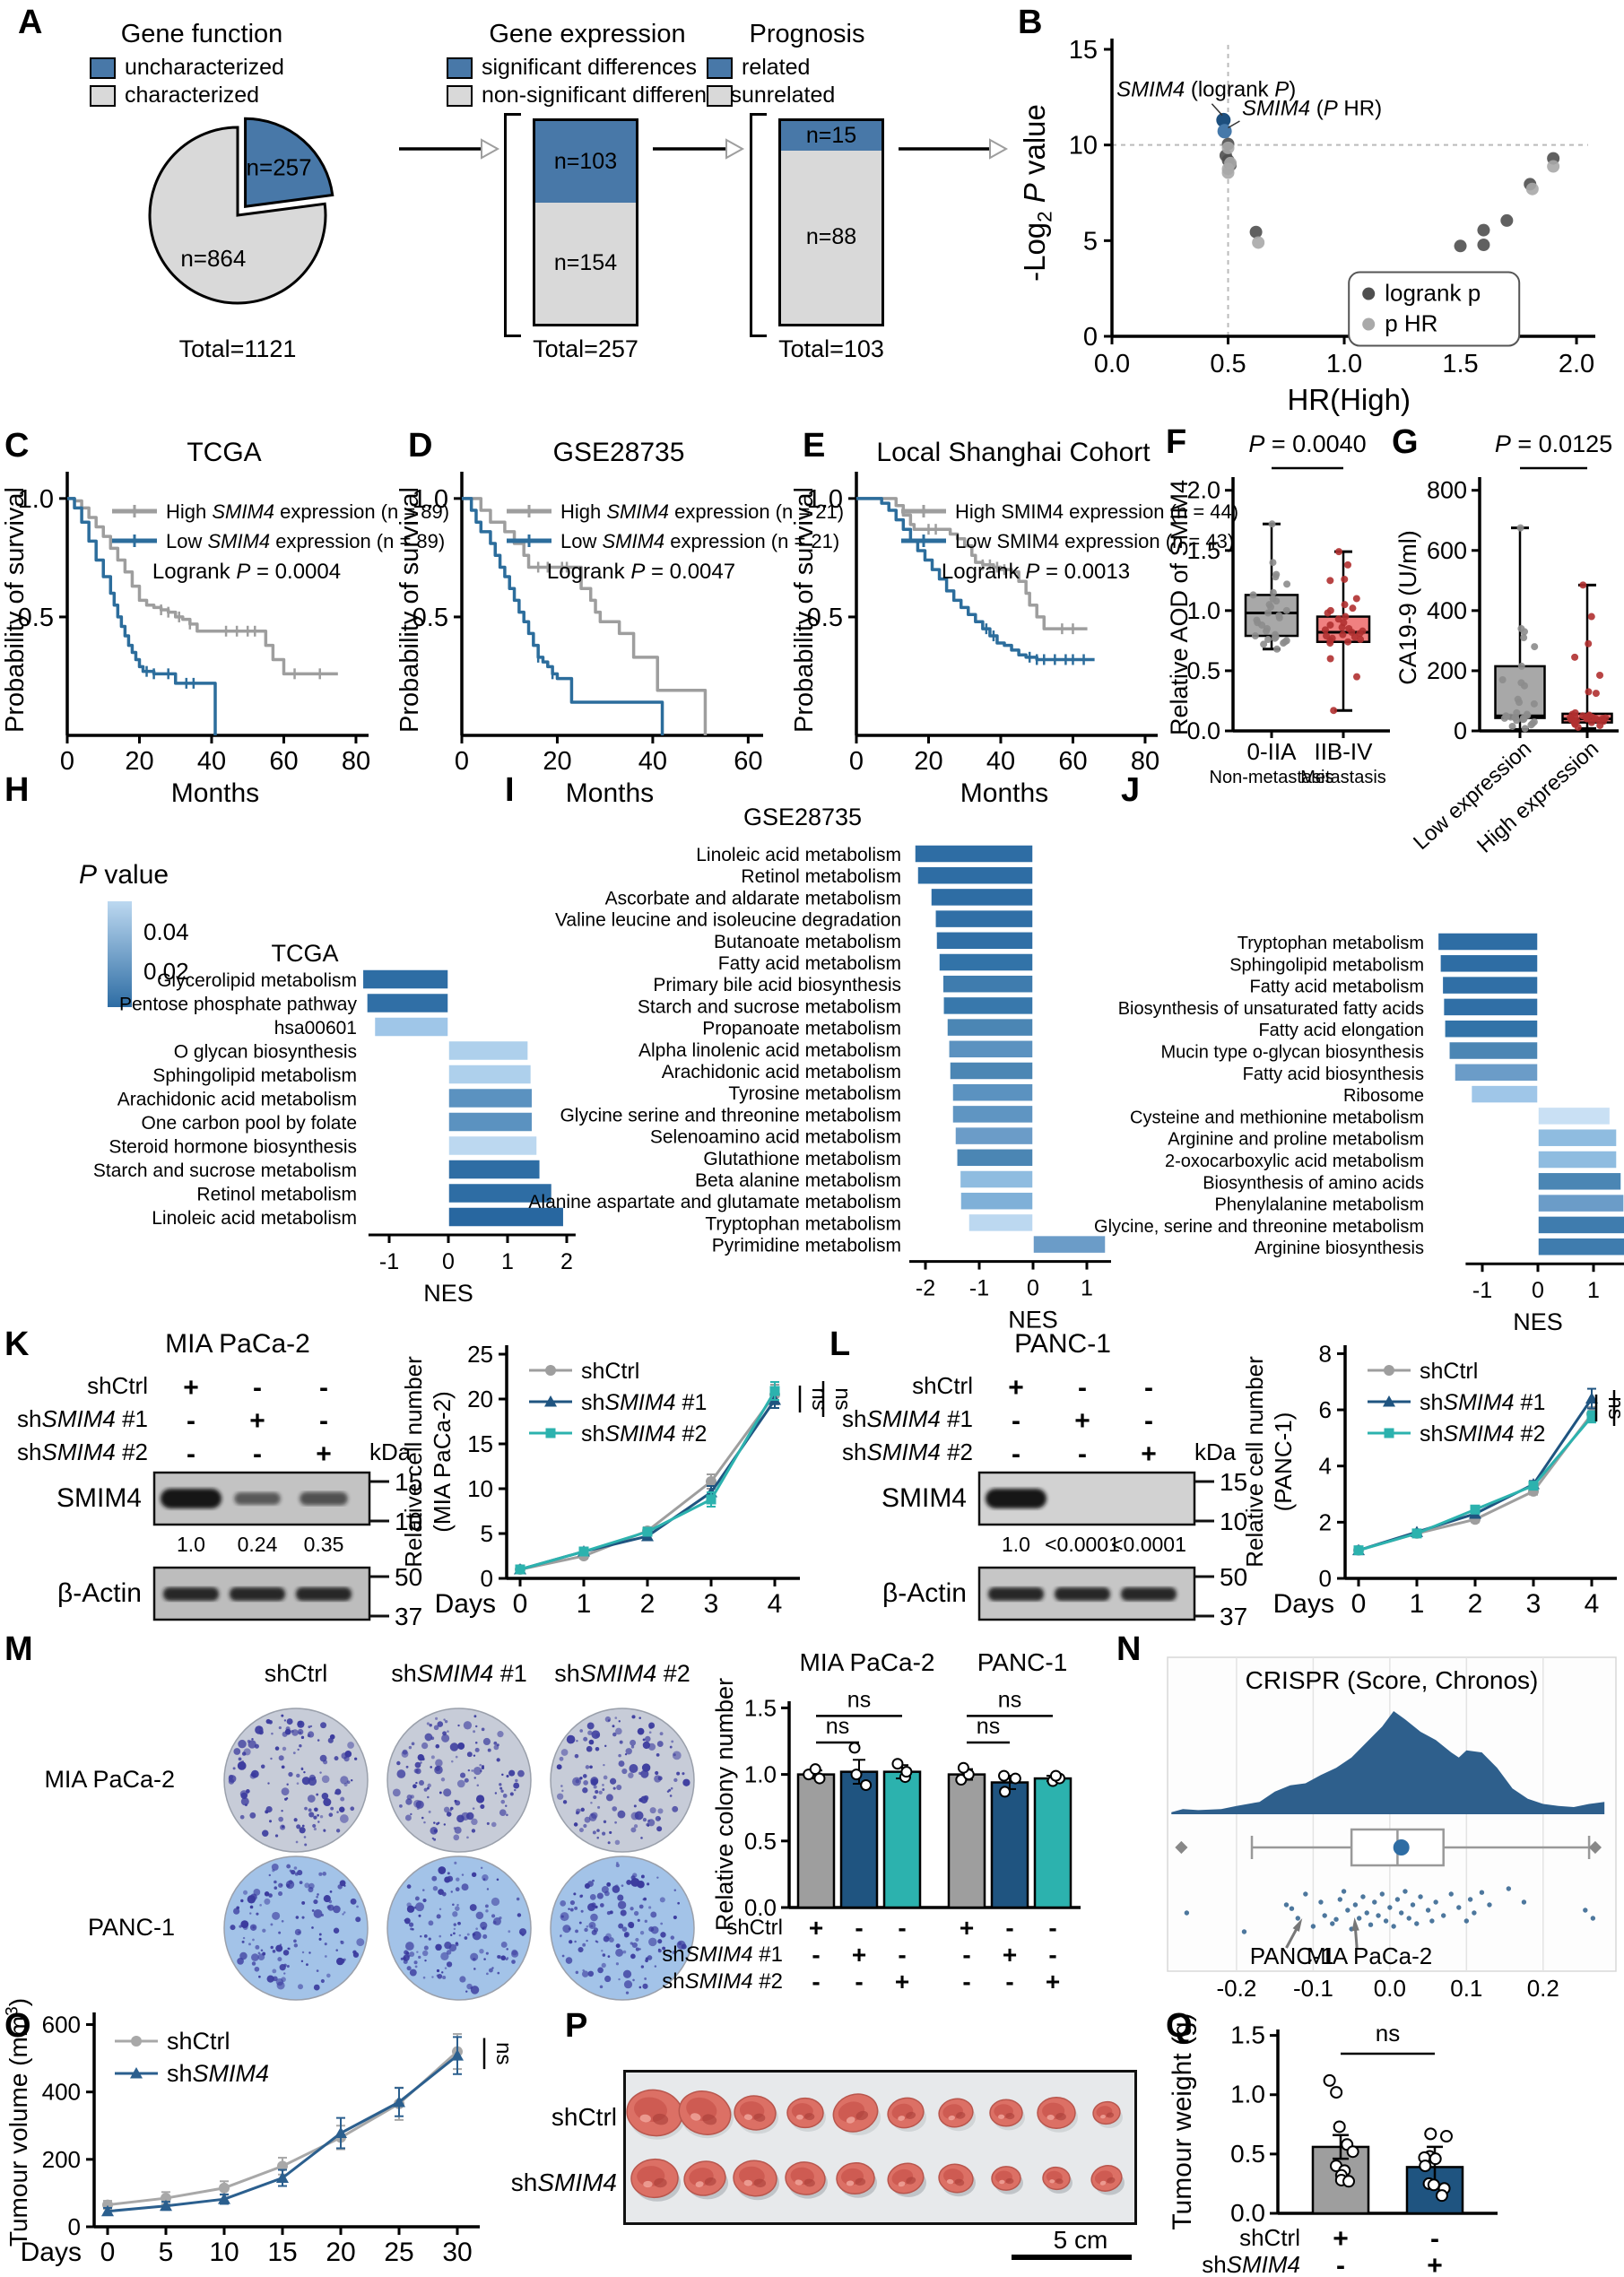 The width and height of the screenshot is (1624, 2277). Describe the element at coordinates (276, 1195) in the screenshot. I see `svg-text: Retinol metabolism` at that location.